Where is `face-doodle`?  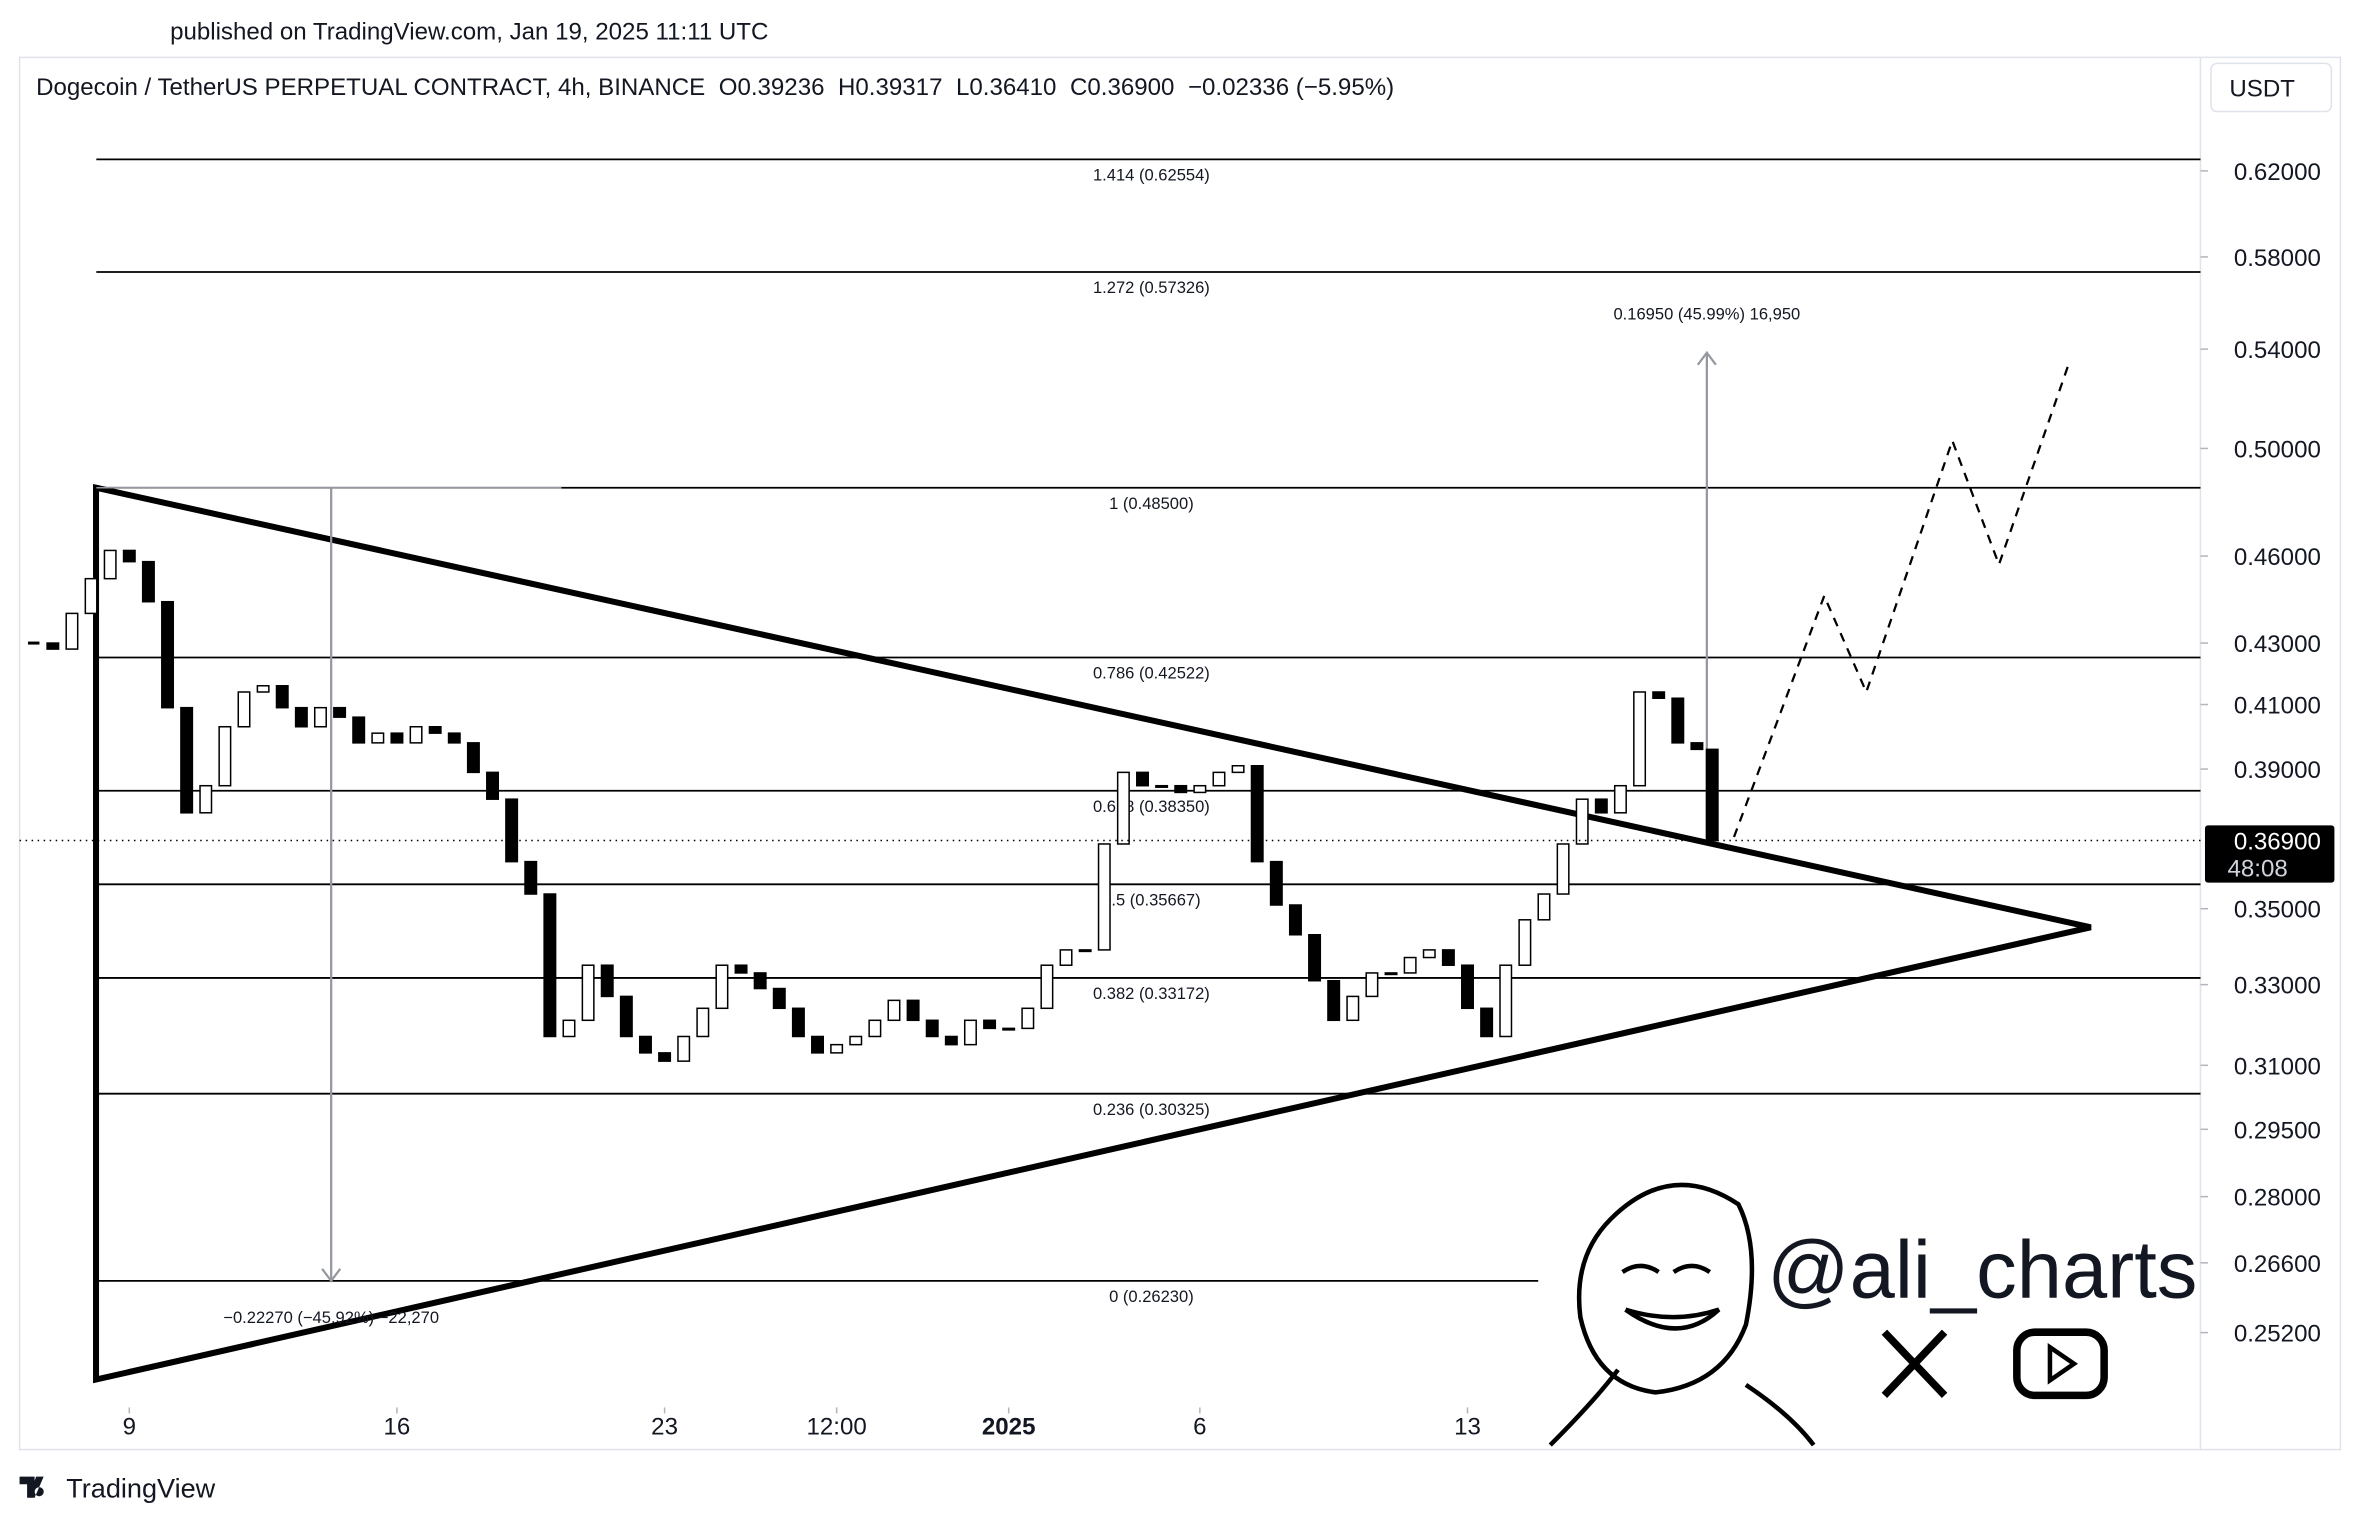
face-doodle is located at coordinates (1682, 1314).